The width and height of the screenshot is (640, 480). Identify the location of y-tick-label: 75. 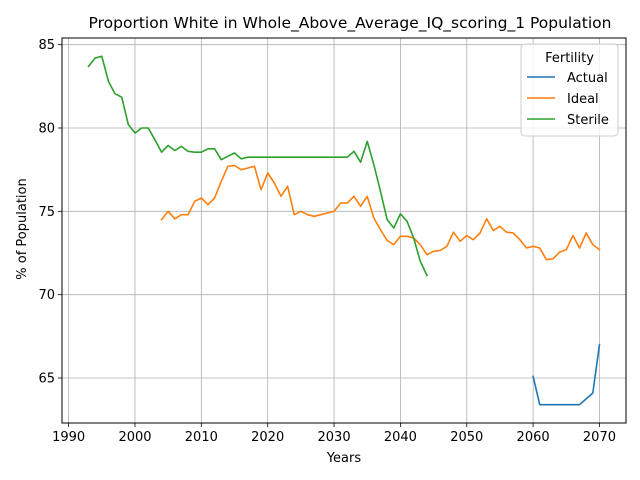
(46, 212).